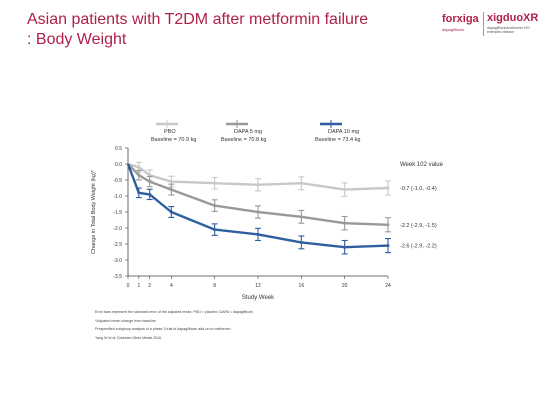  I want to click on title-line-2: : Body Weight, so click(77, 39).